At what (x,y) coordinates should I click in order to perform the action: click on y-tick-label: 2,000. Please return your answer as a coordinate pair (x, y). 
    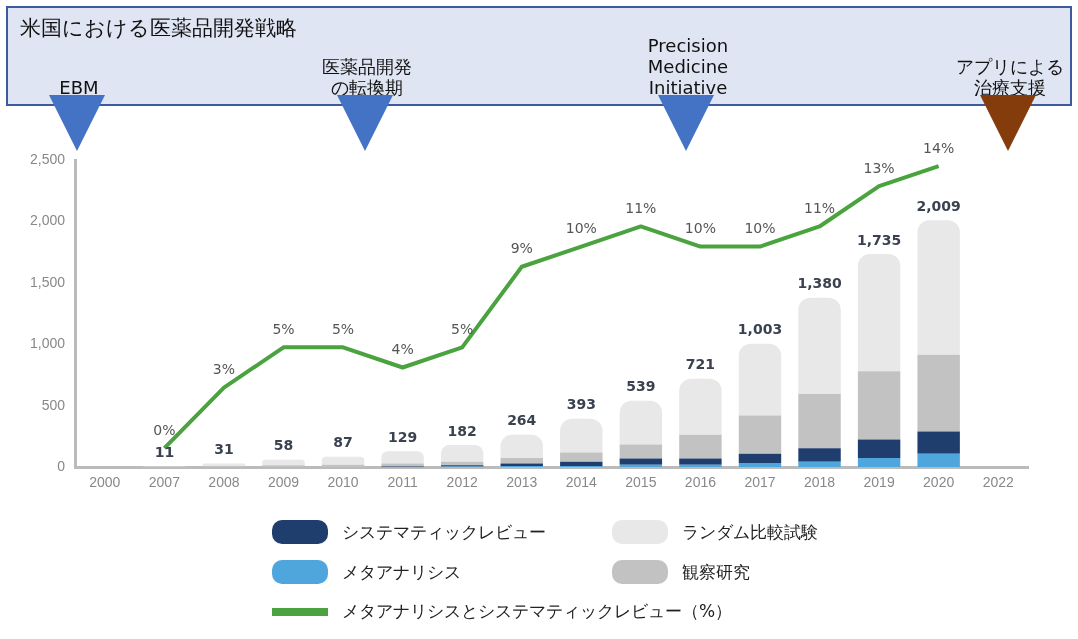
    Looking at the image, I should click on (47, 220).